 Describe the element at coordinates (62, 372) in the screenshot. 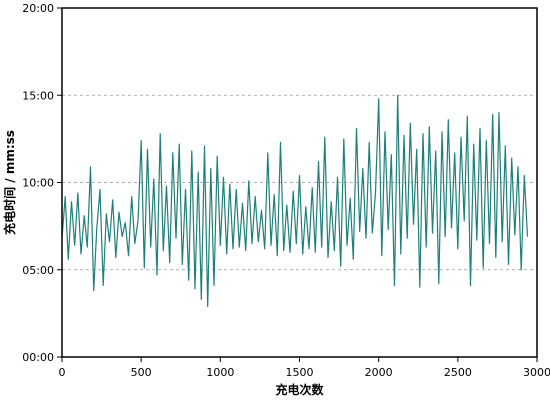

I see `x-tick-label: 0` at that location.